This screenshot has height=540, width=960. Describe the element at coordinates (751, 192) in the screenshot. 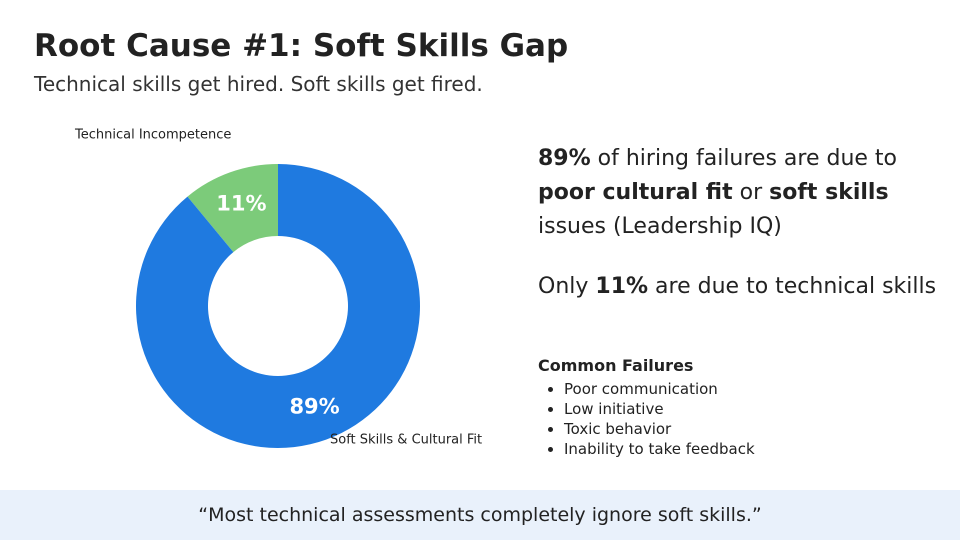

I see `statement-text: or` at that location.